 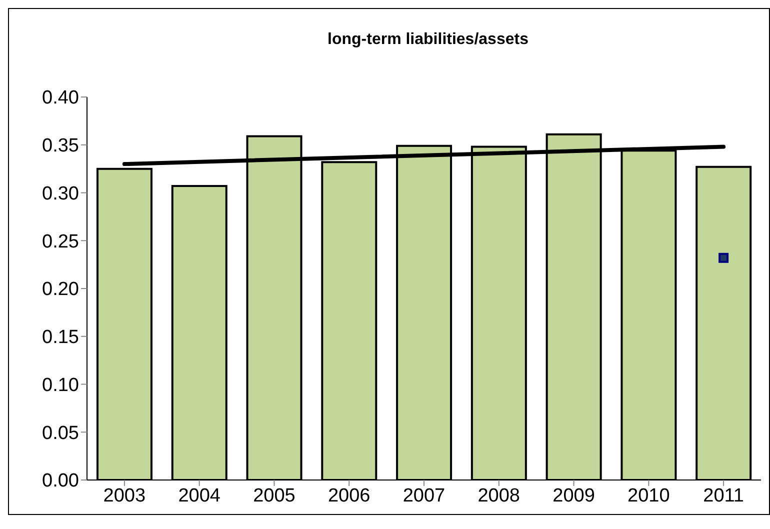 I want to click on y-tick-label: 0.15, so click(x=60, y=337).